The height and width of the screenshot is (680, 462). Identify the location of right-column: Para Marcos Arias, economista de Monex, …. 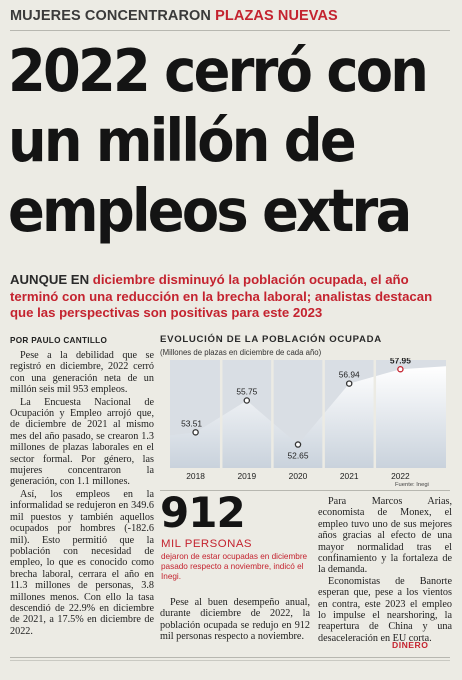
(385, 570).